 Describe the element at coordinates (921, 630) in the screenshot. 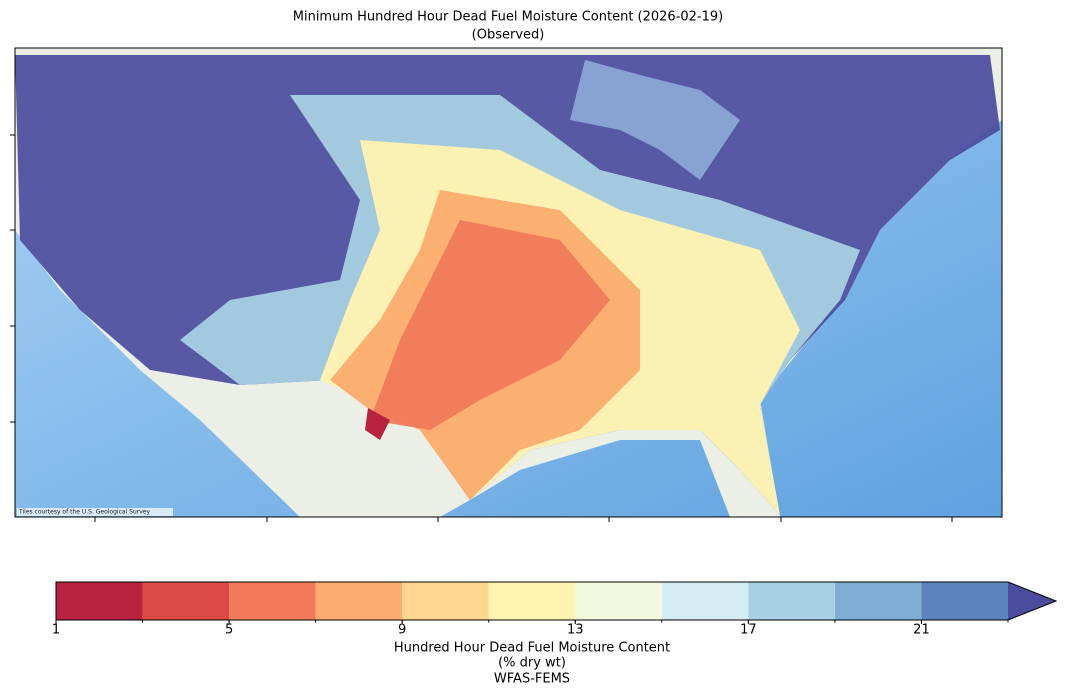

I see `colorbar-tick-label: 21` at that location.